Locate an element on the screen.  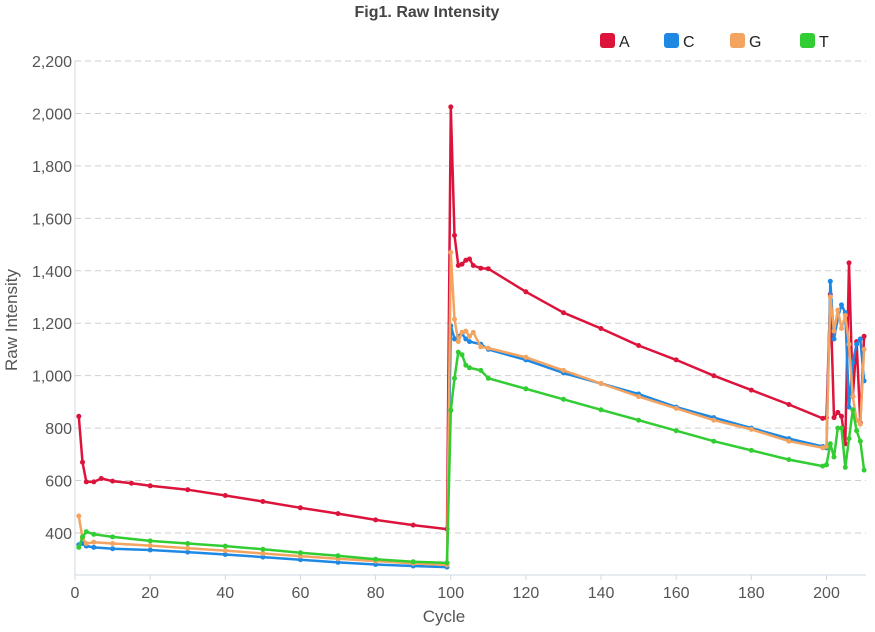
x-tick-label: 40 is located at coordinates (225, 593).